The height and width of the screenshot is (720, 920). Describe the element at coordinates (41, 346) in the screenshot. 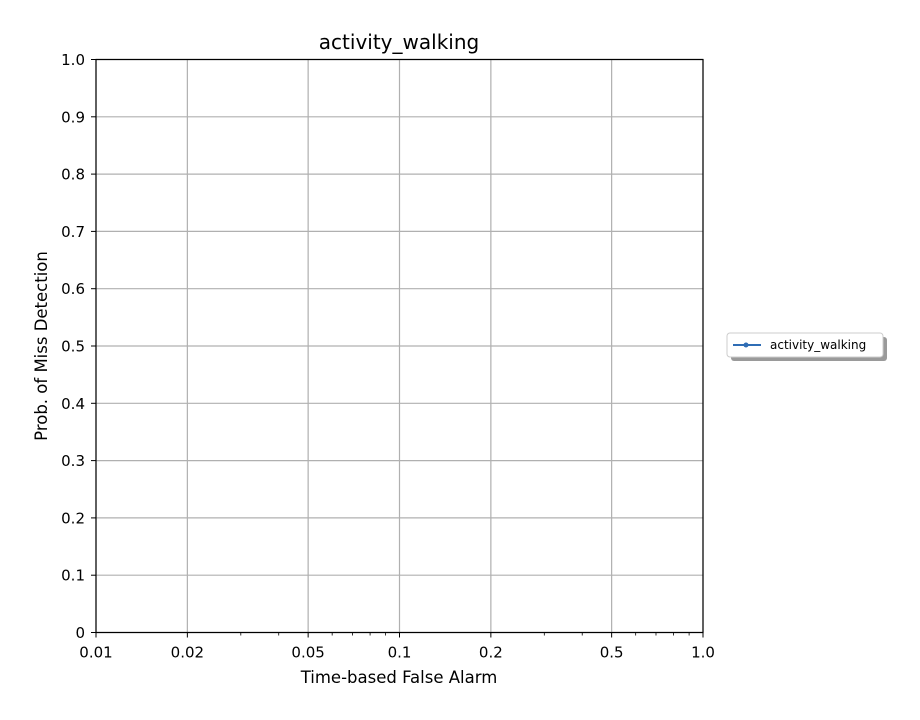

I see `y-axis-label: Prob. of Miss Detection` at that location.